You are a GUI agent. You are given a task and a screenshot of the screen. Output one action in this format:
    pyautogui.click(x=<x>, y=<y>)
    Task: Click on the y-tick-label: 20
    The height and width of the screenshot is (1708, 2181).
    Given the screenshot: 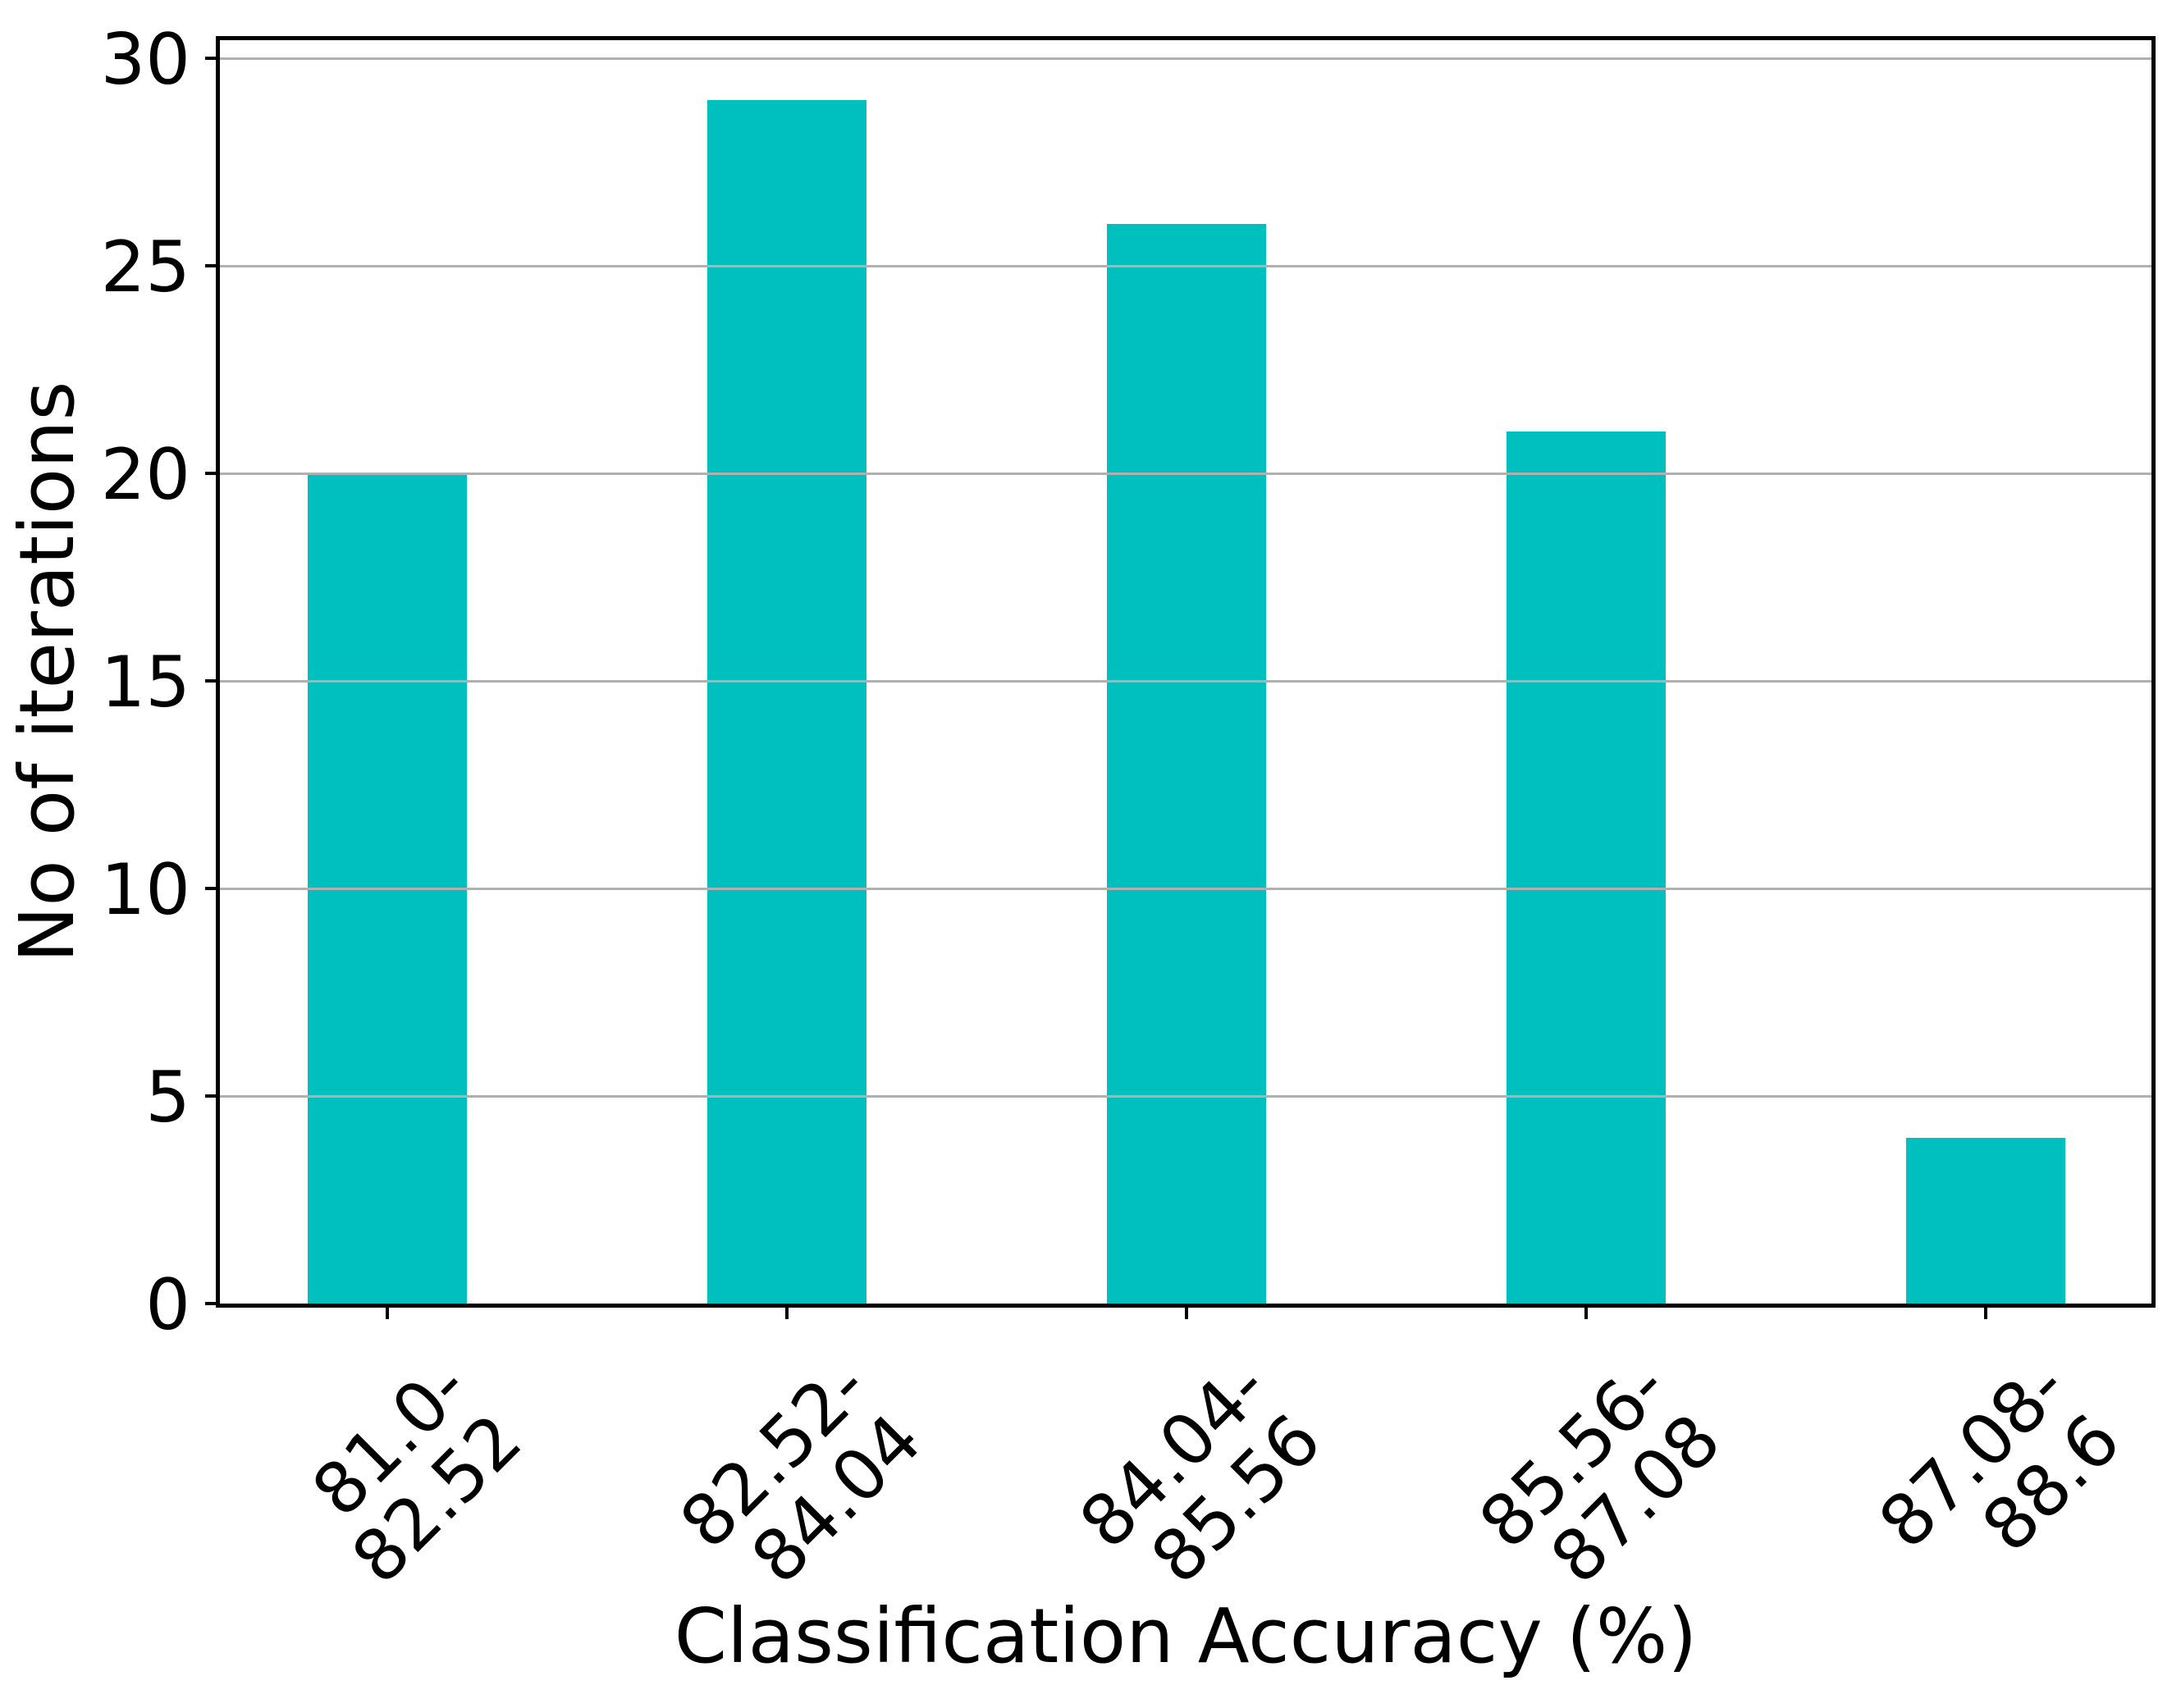 What is the action you would take?
    pyautogui.click(x=145, y=475)
    